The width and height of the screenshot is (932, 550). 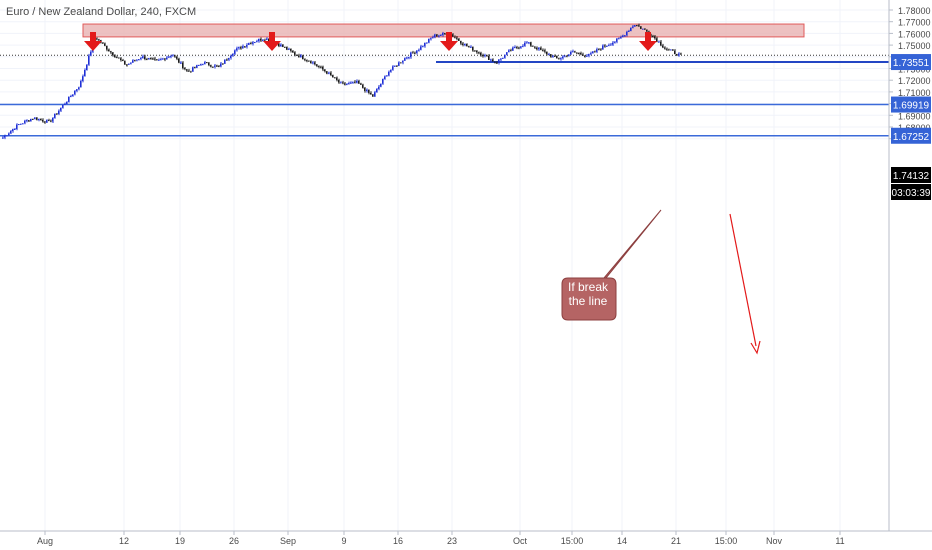 I want to click on time-tick-label: Oct, so click(x=520, y=541).